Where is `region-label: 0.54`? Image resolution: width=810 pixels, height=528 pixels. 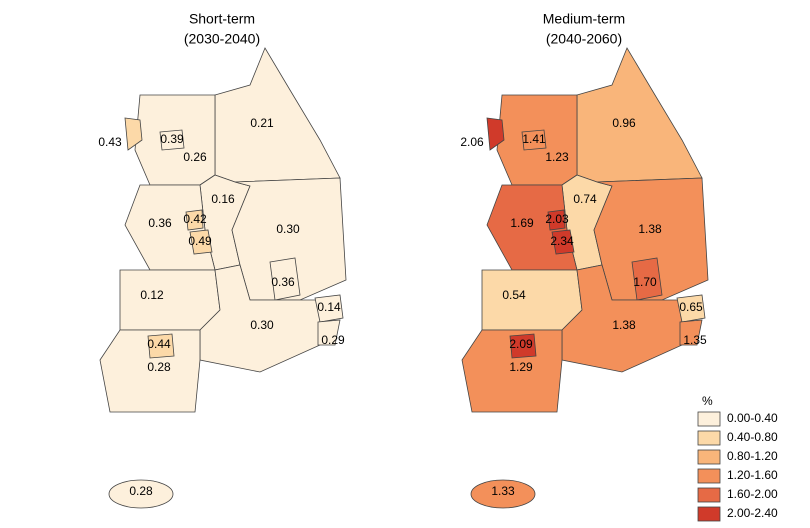 region-label: 0.54 is located at coordinates (514, 295).